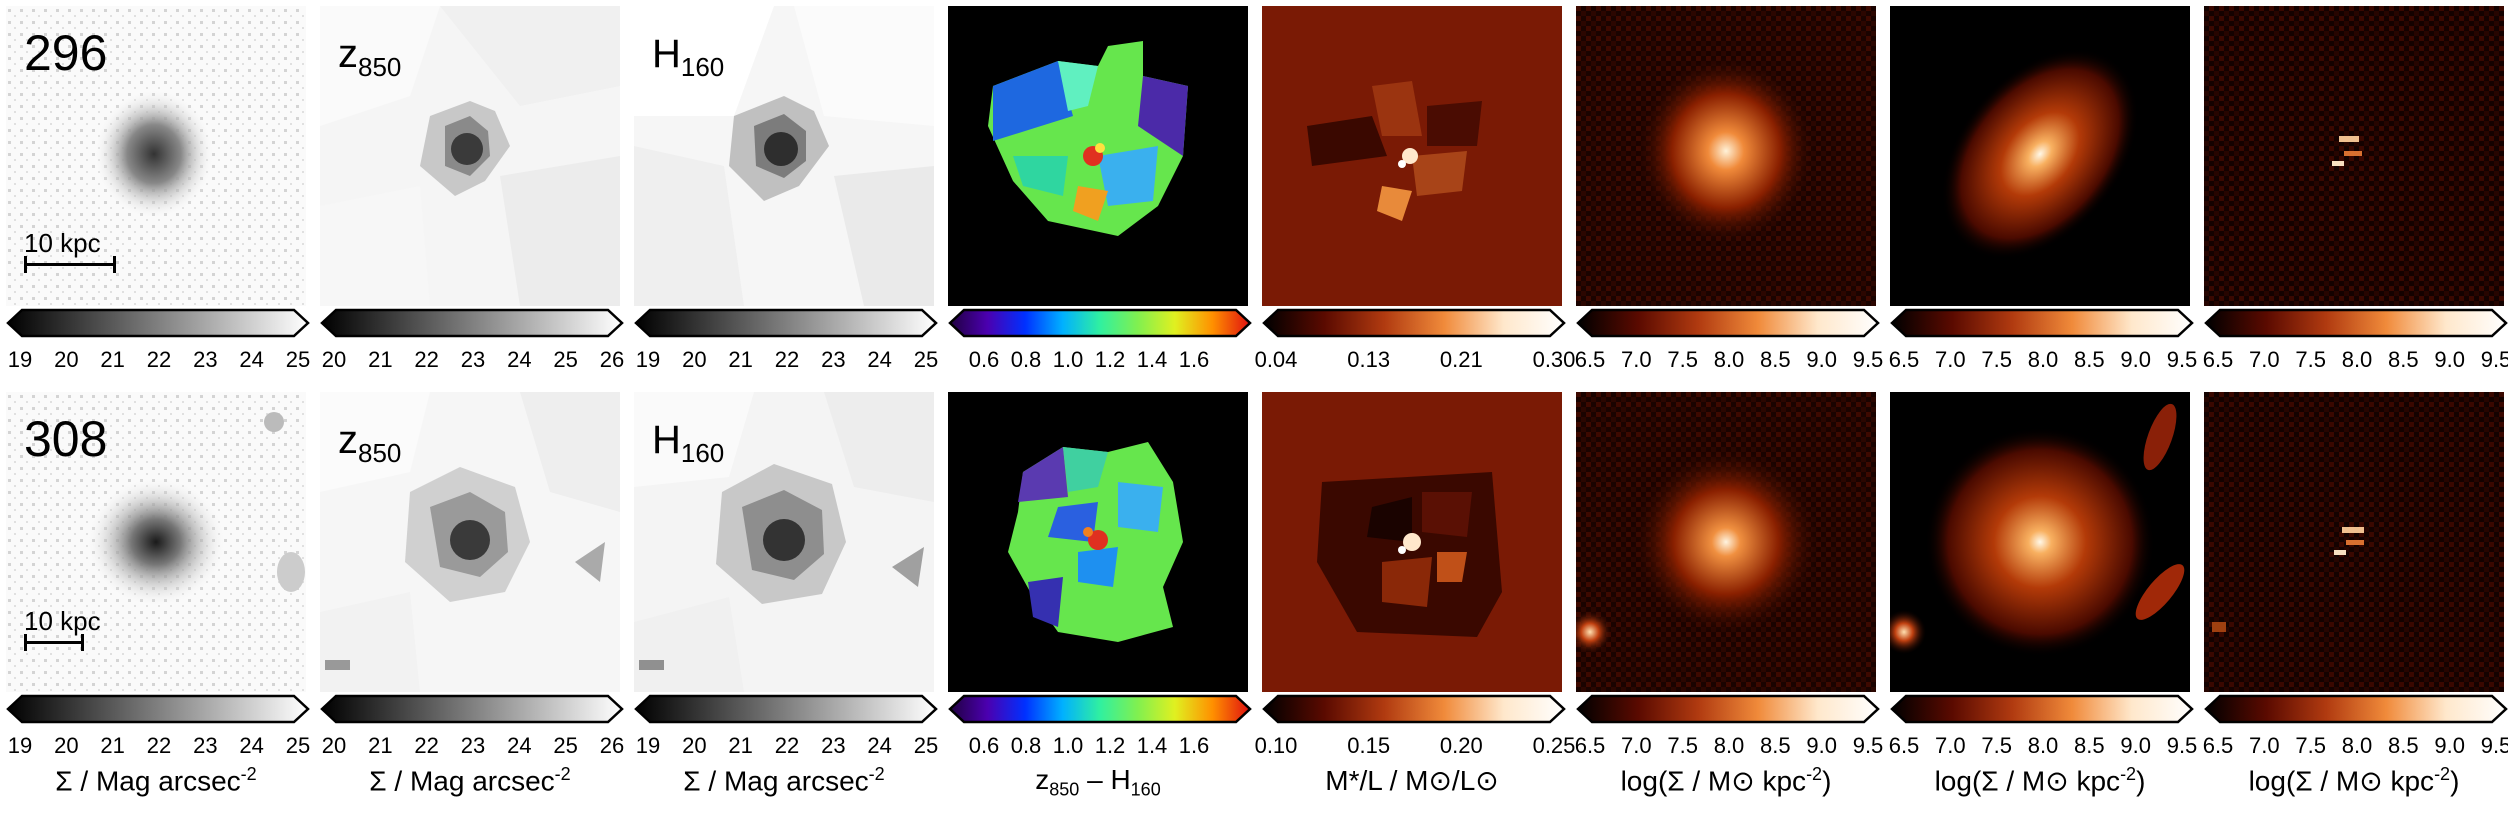  I want to click on axis-label-color: z850 – H160, so click(1098, 782).